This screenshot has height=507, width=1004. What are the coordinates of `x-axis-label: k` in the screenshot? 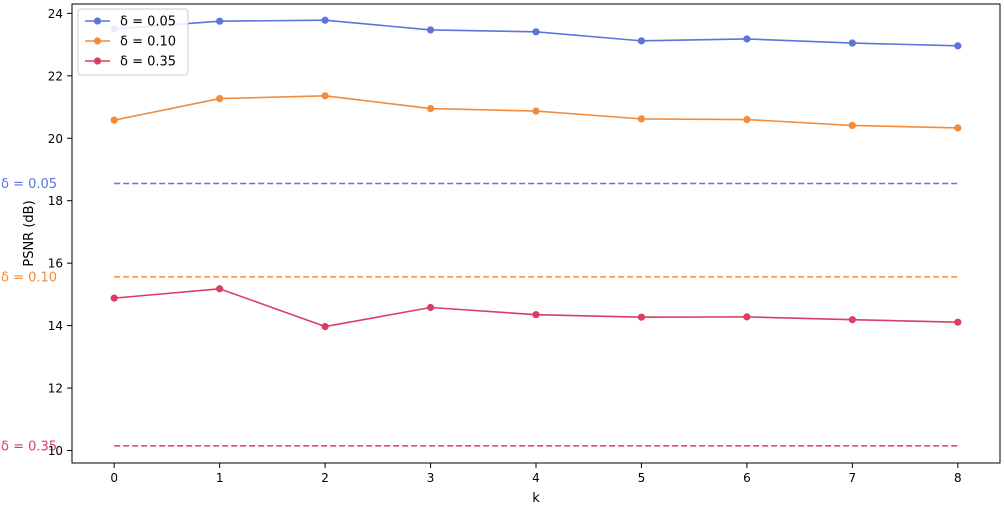 It's located at (536, 498).